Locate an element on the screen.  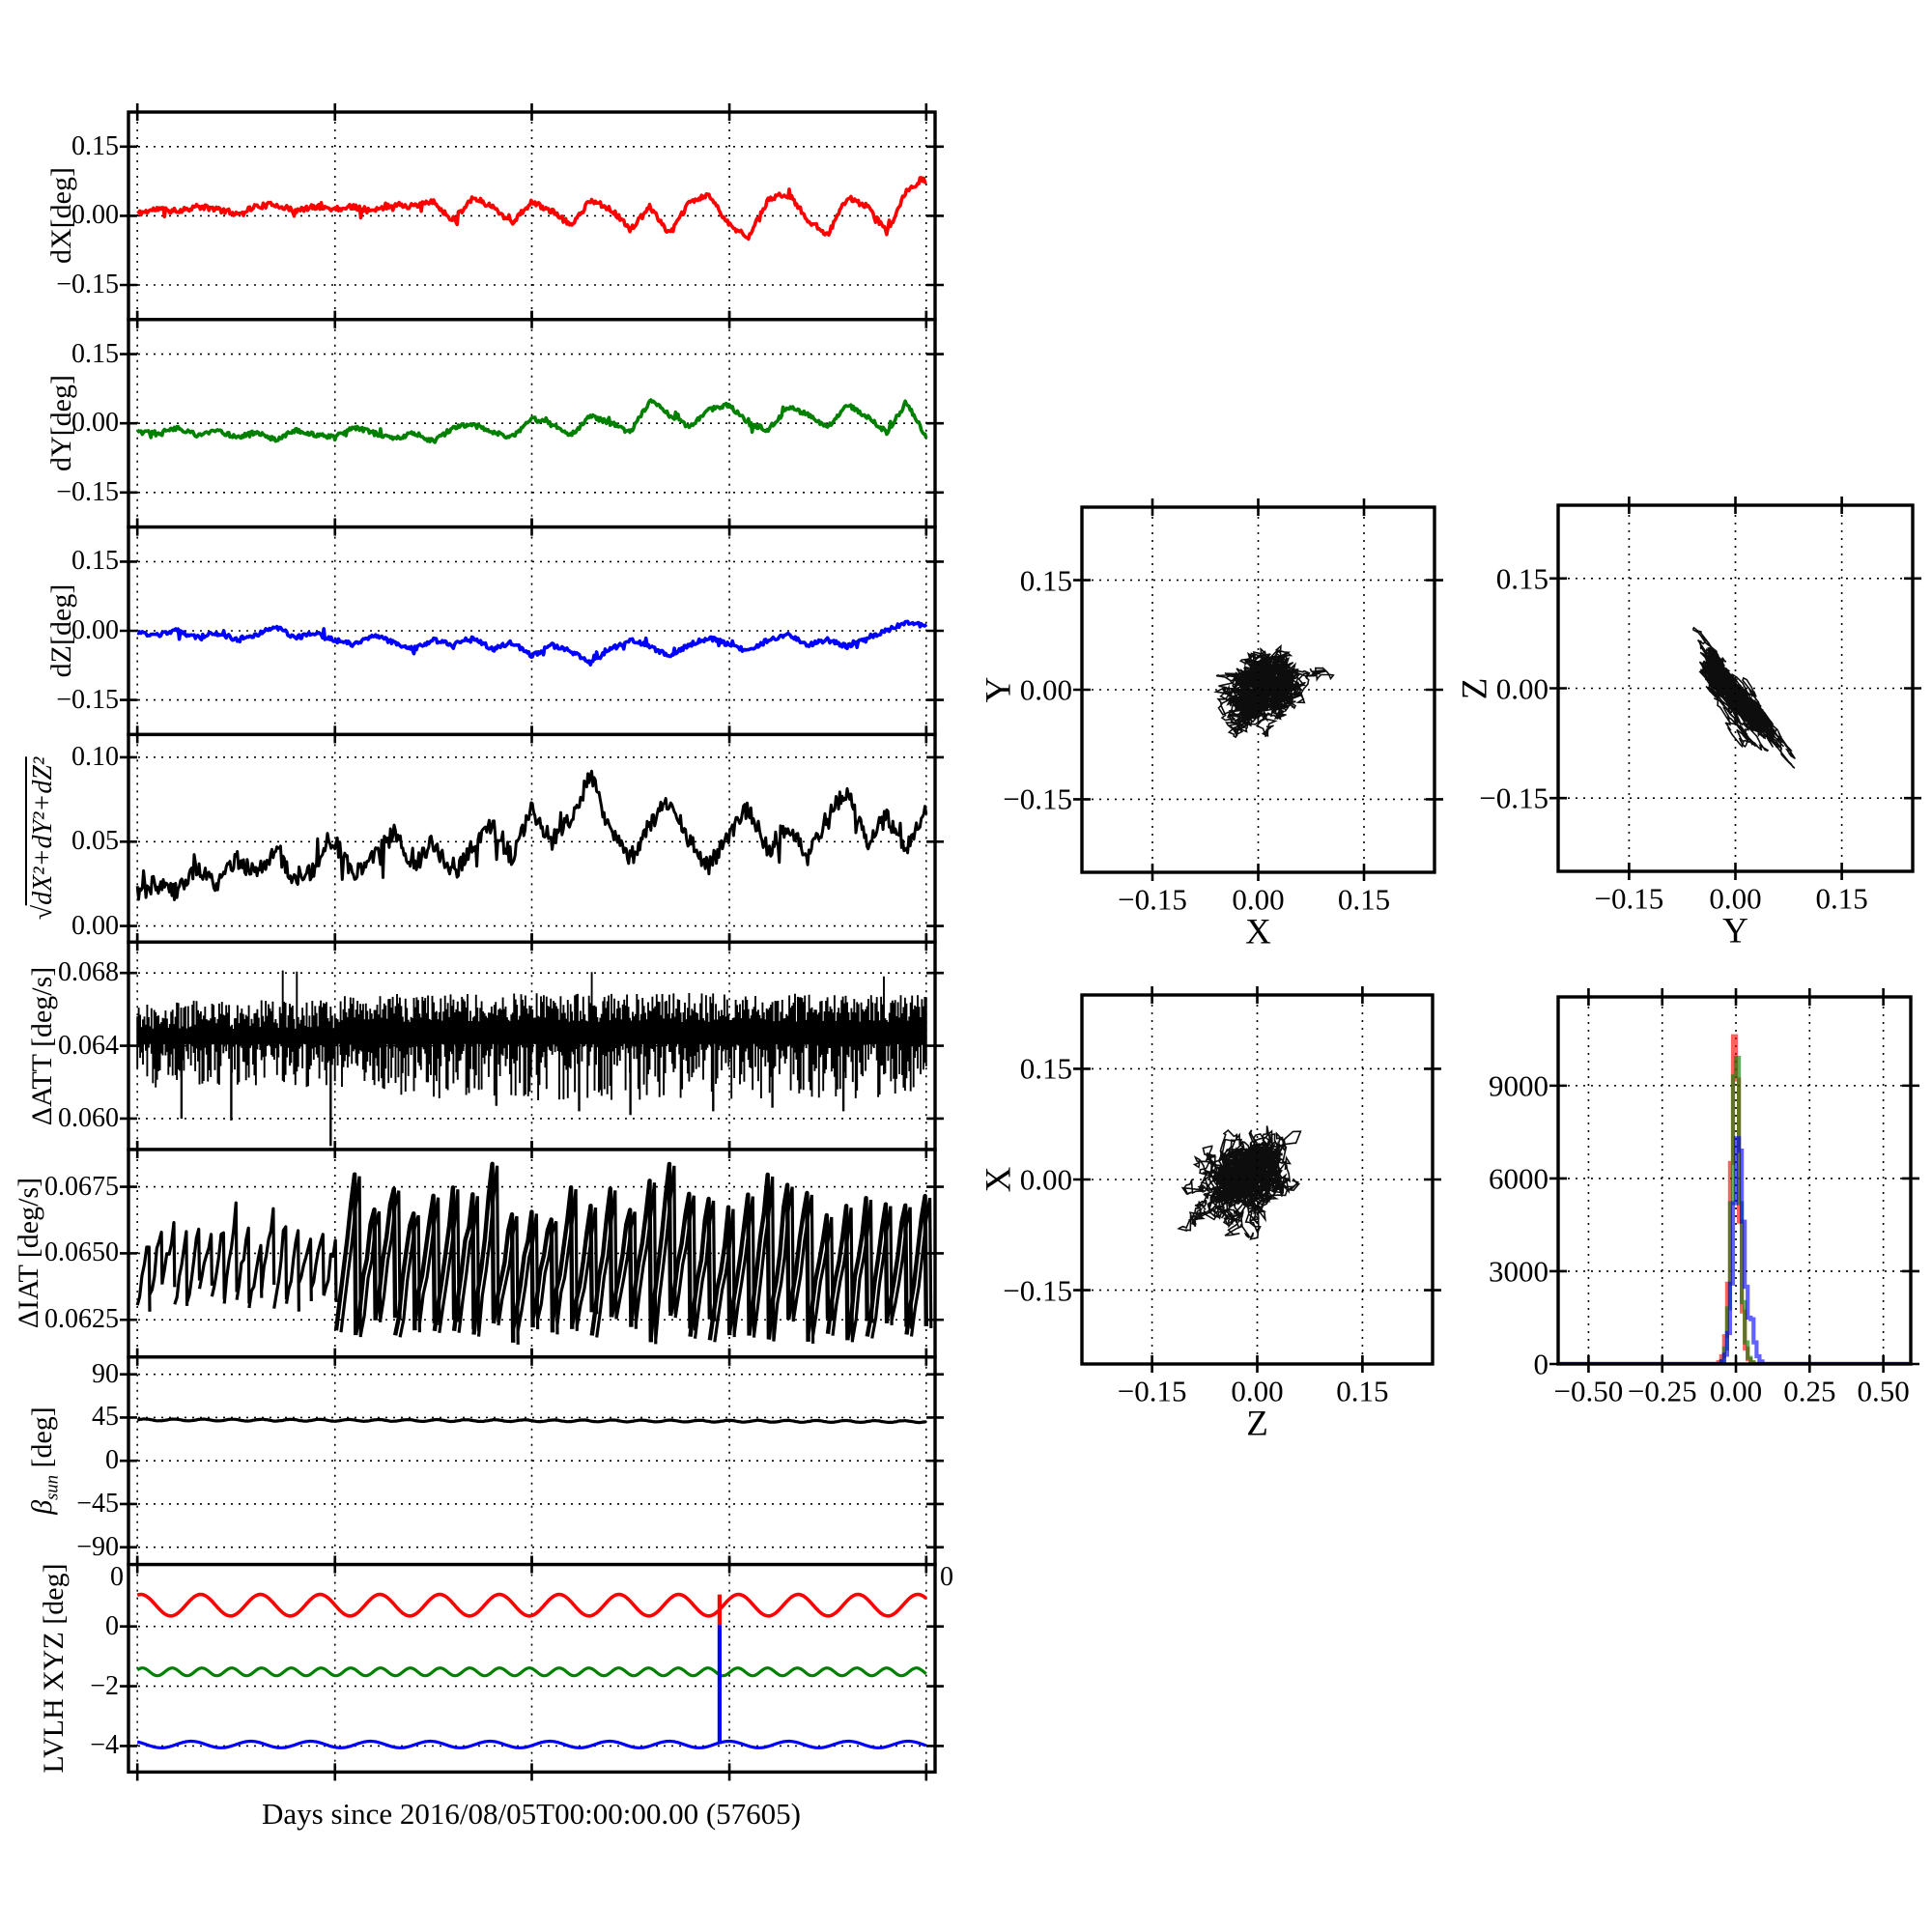
scatter-yx-ytick-1: 0.00 is located at coordinates (1045, 689).